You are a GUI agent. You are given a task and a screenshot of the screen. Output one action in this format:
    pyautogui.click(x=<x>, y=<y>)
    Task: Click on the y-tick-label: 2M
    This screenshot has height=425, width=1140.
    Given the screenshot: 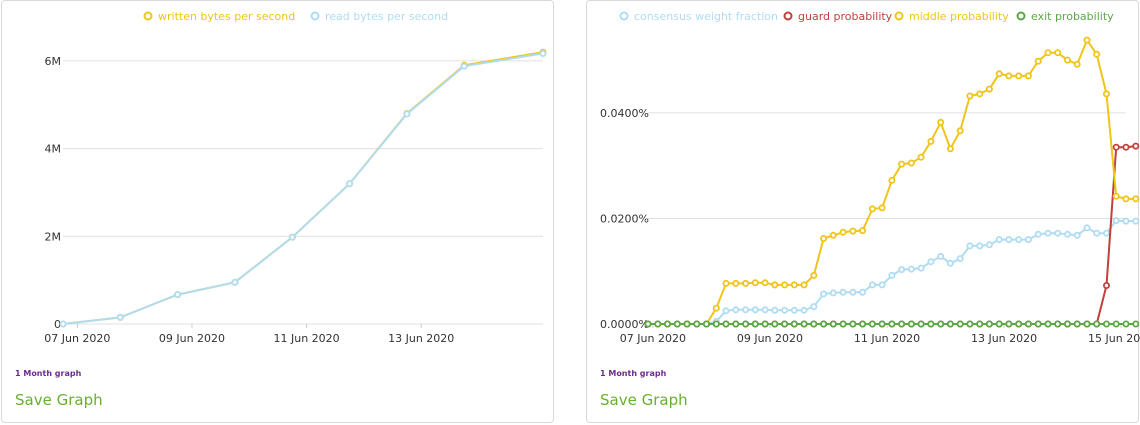 What is the action you would take?
    pyautogui.click(x=53, y=236)
    